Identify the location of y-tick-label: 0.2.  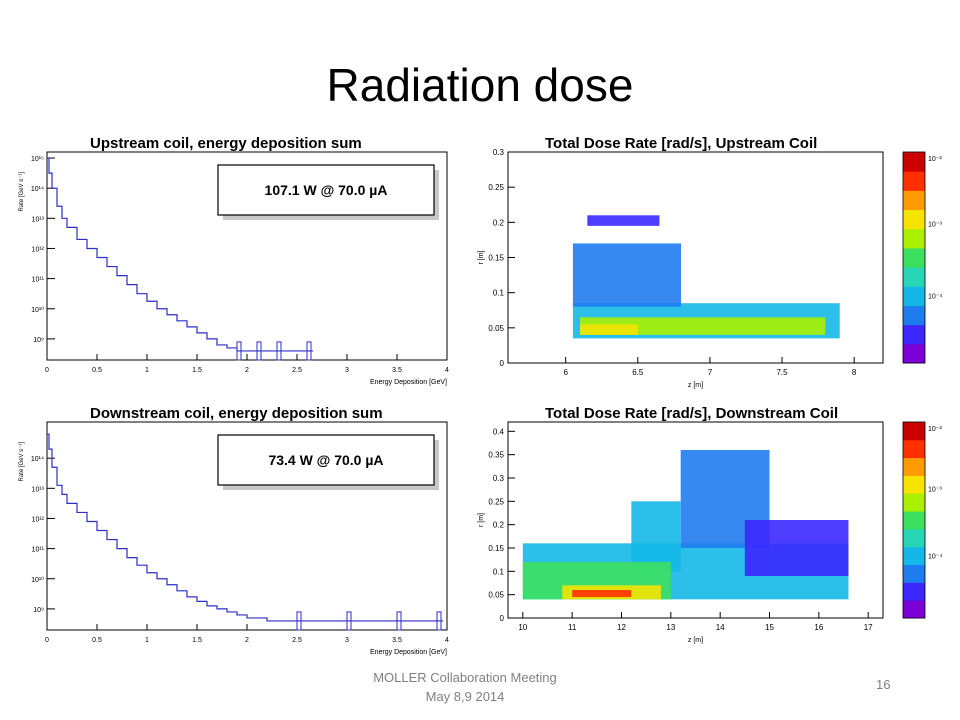
(499, 222).